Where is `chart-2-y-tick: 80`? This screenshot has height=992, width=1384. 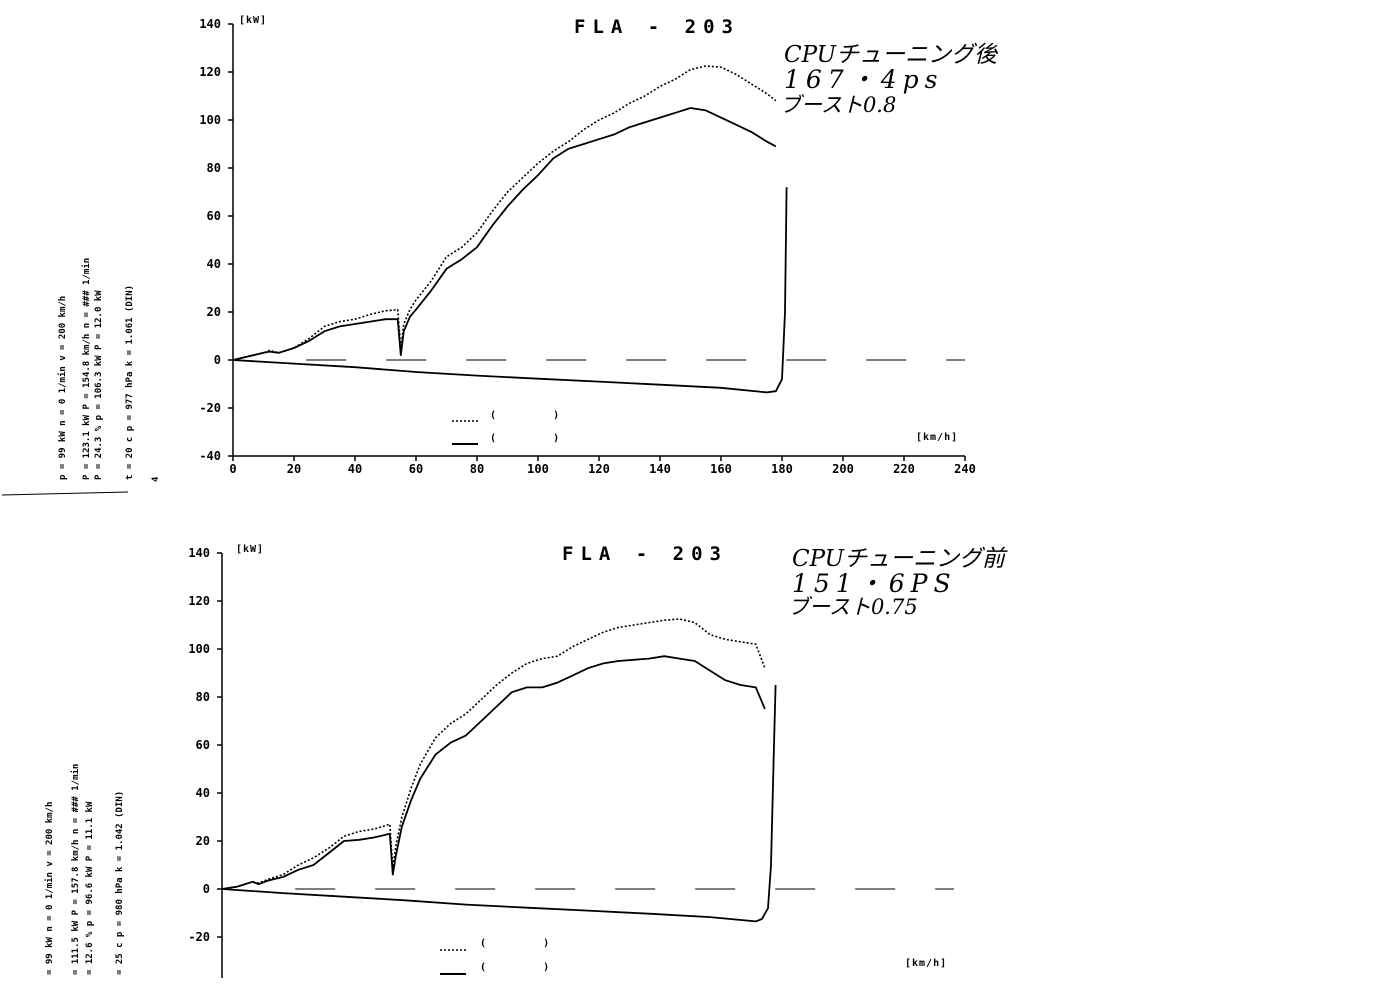
chart-2-y-tick: 80 is located at coordinates (203, 697).